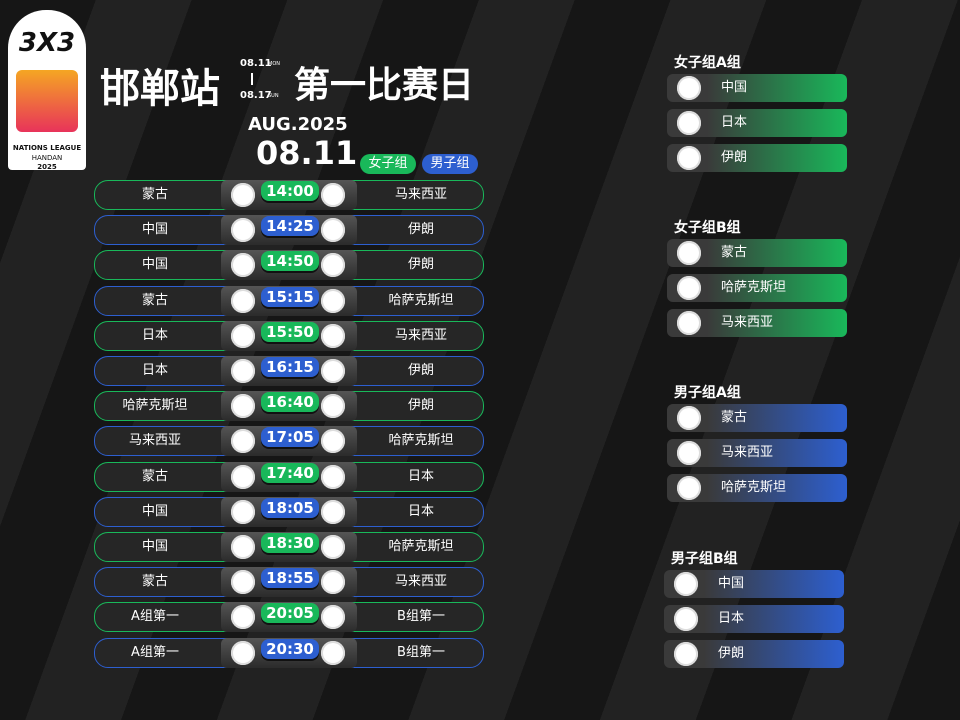 The image size is (960, 720). I want to click on match-row: 蒙古 18:55 马来西亚, so click(289, 582).